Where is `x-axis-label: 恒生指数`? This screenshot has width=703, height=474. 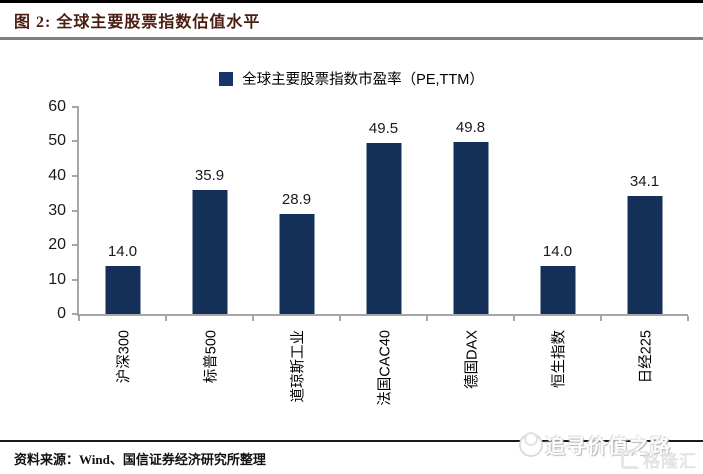
x-axis-label: 恒生指数 is located at coordinates (559, 359).